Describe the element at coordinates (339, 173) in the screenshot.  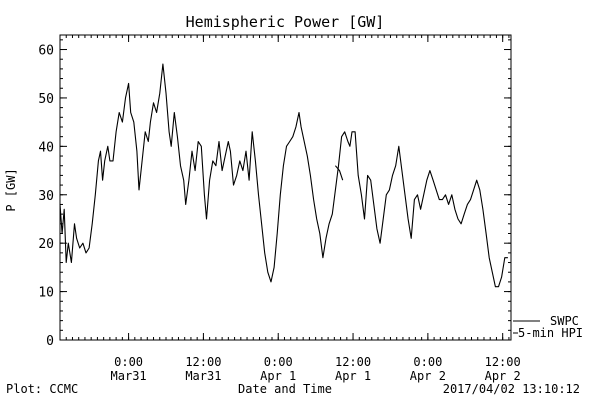
I see `series-line-swpc` at that location.